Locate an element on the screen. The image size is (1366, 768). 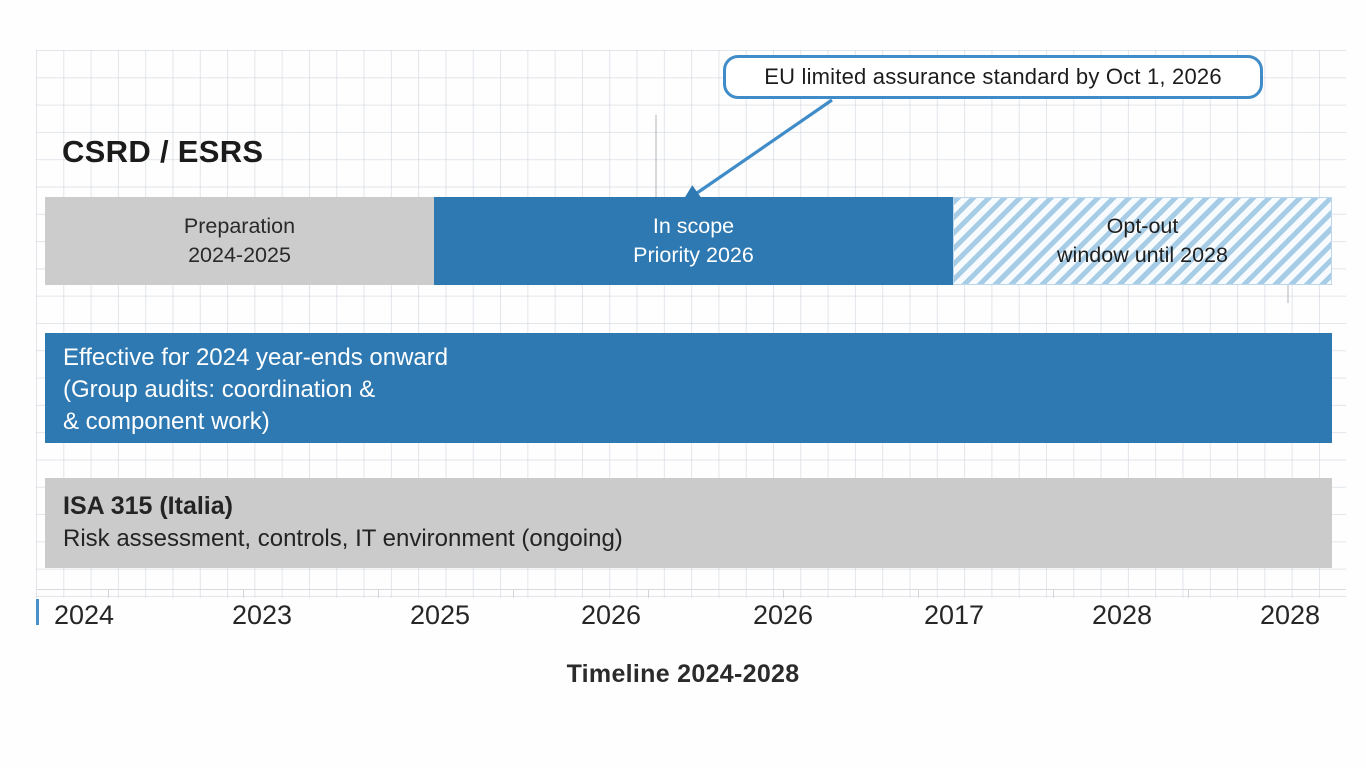
timeline-title: Timeline 2024-2028 is located at coordinates (683, 674).